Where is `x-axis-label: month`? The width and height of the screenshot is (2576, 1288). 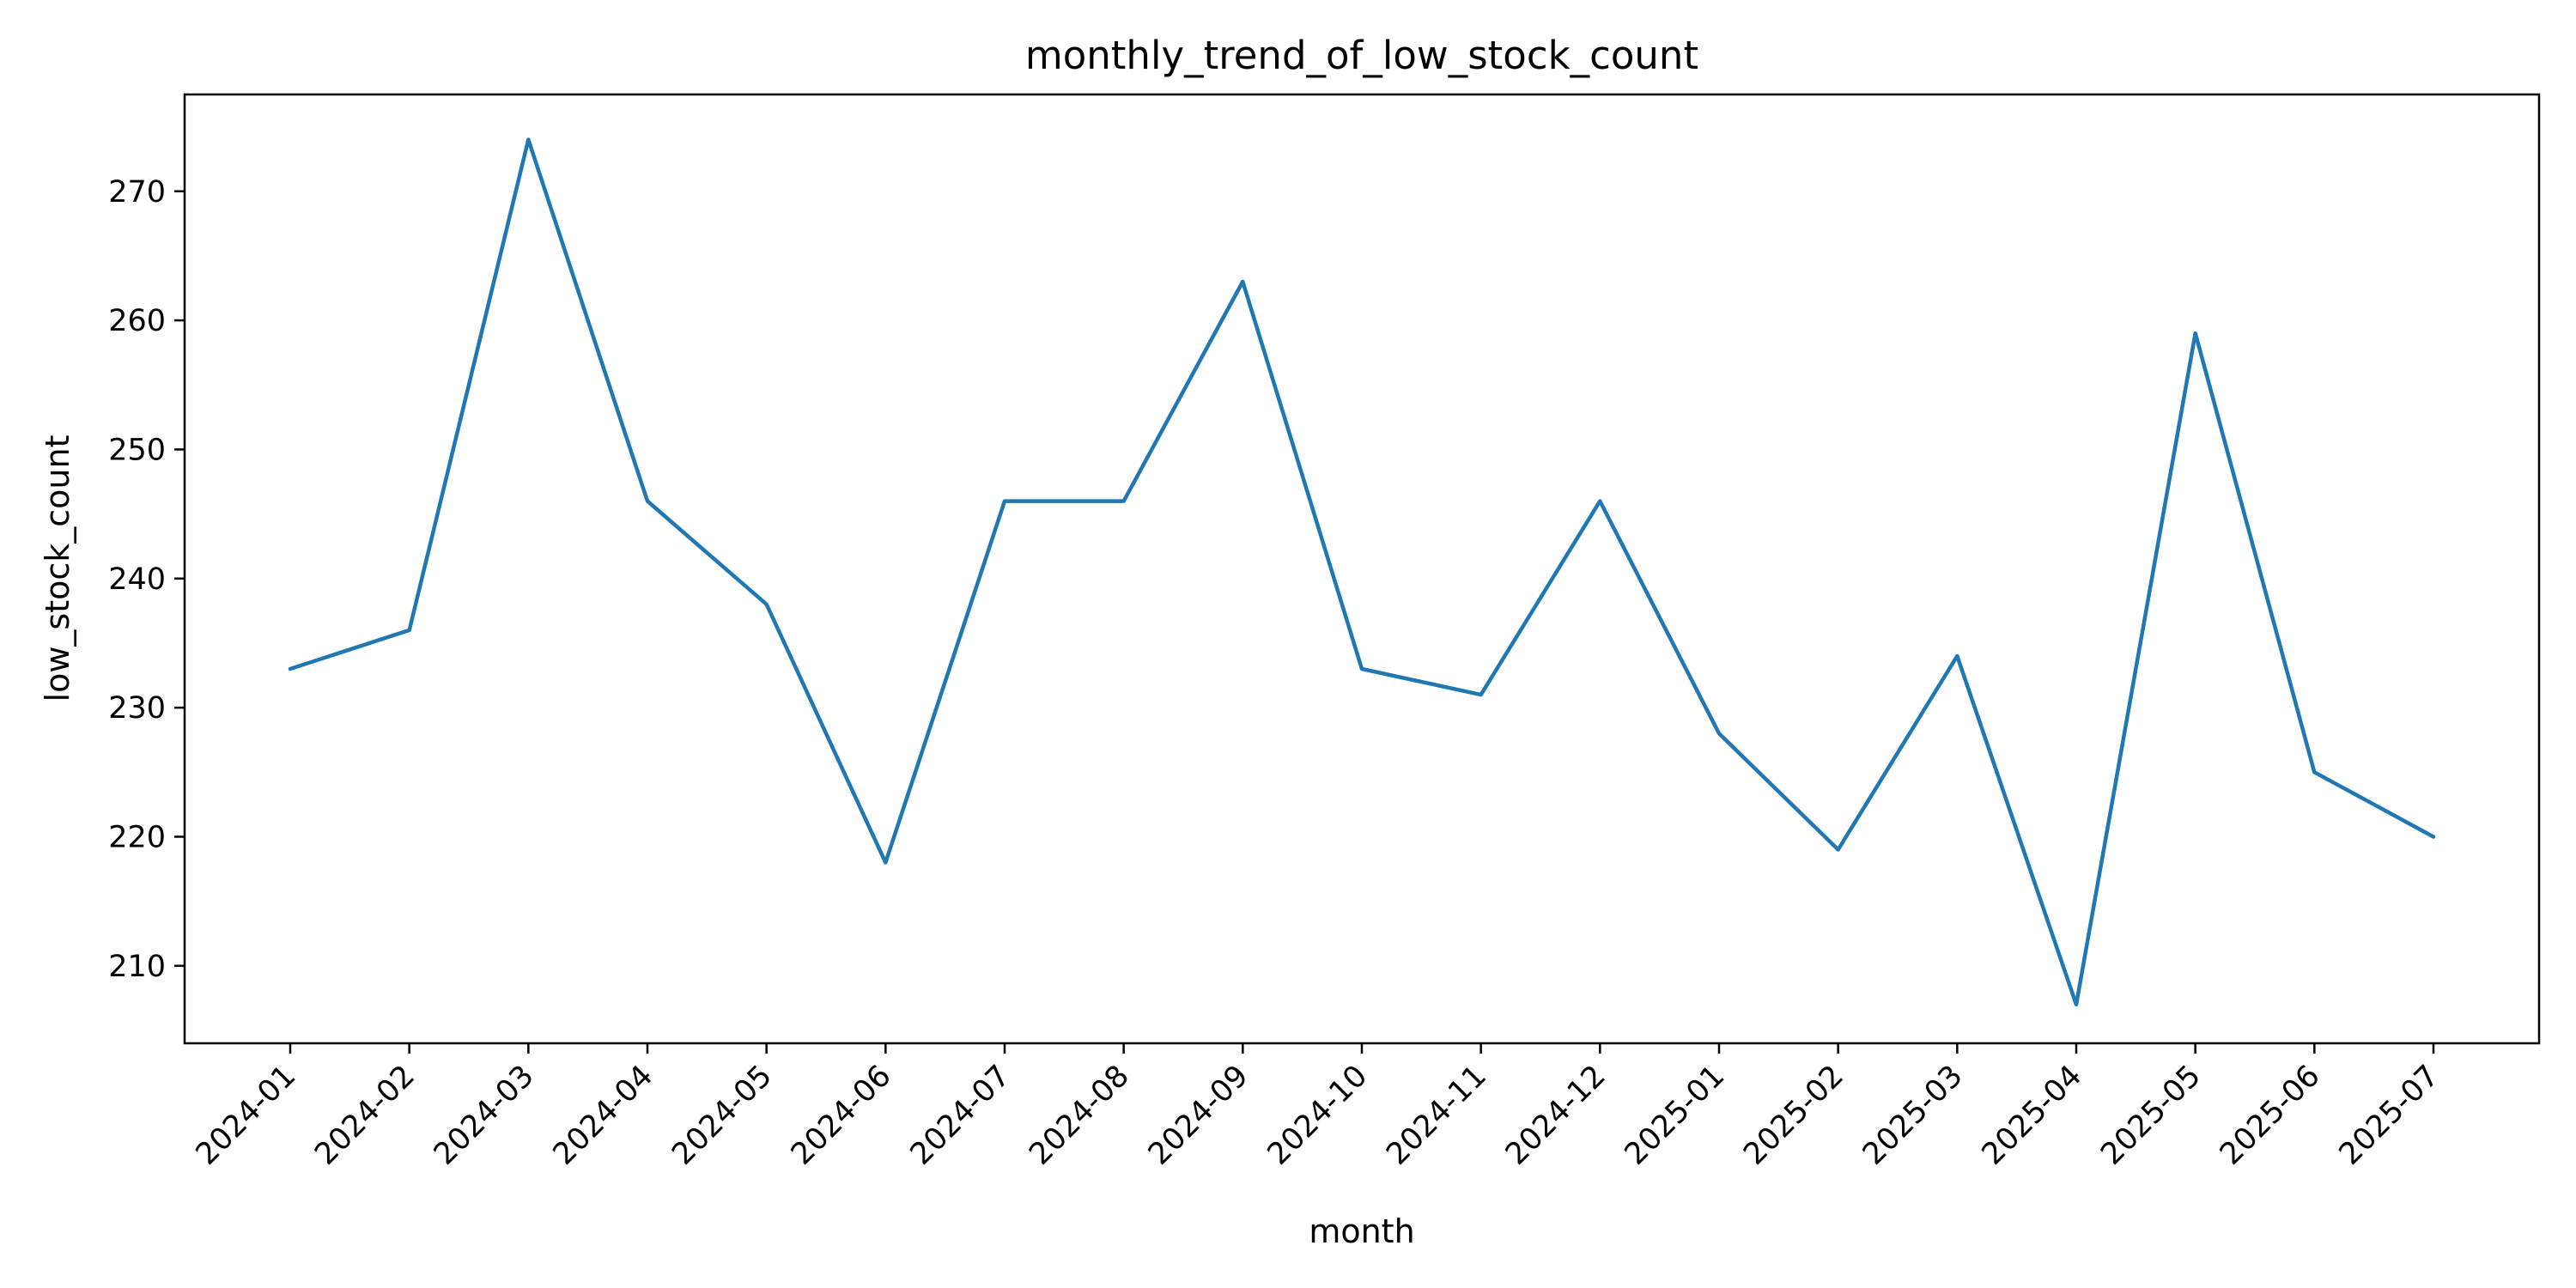 x-axis-label: month is located at coordinates (1361, 1231).